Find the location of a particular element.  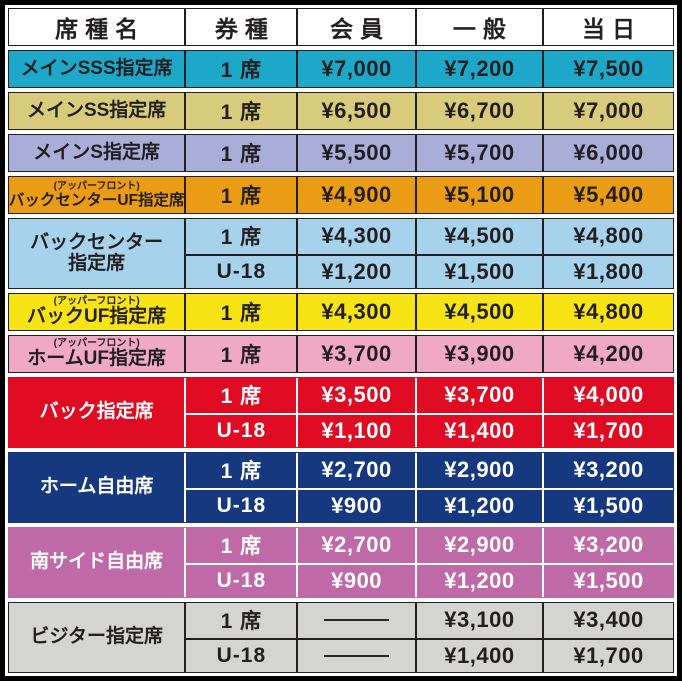

seat-name: バックセンター is located at coordinates (97, 242).